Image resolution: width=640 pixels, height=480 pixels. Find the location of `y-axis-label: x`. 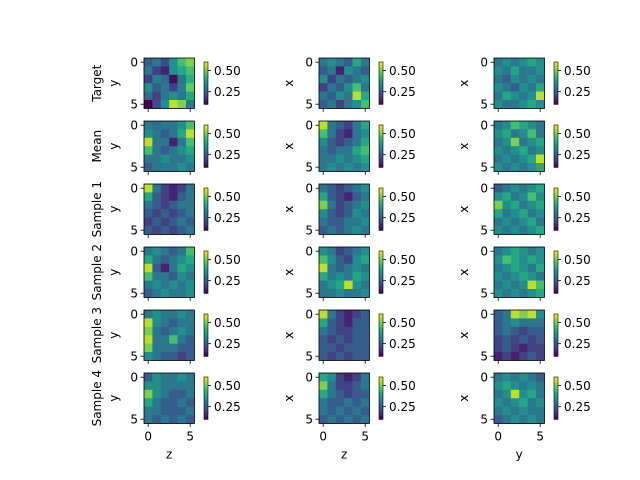

y-axis-label: x is located at coordinates (464, 146).